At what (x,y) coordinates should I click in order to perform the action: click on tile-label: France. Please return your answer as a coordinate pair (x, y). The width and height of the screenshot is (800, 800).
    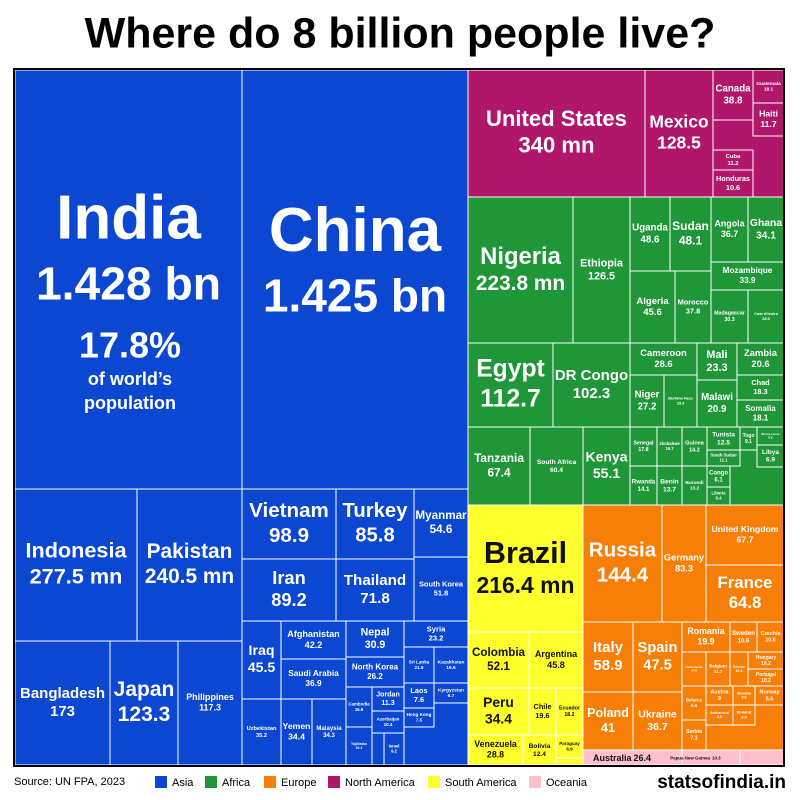
    Looking at the image, I should click on (745, 582).